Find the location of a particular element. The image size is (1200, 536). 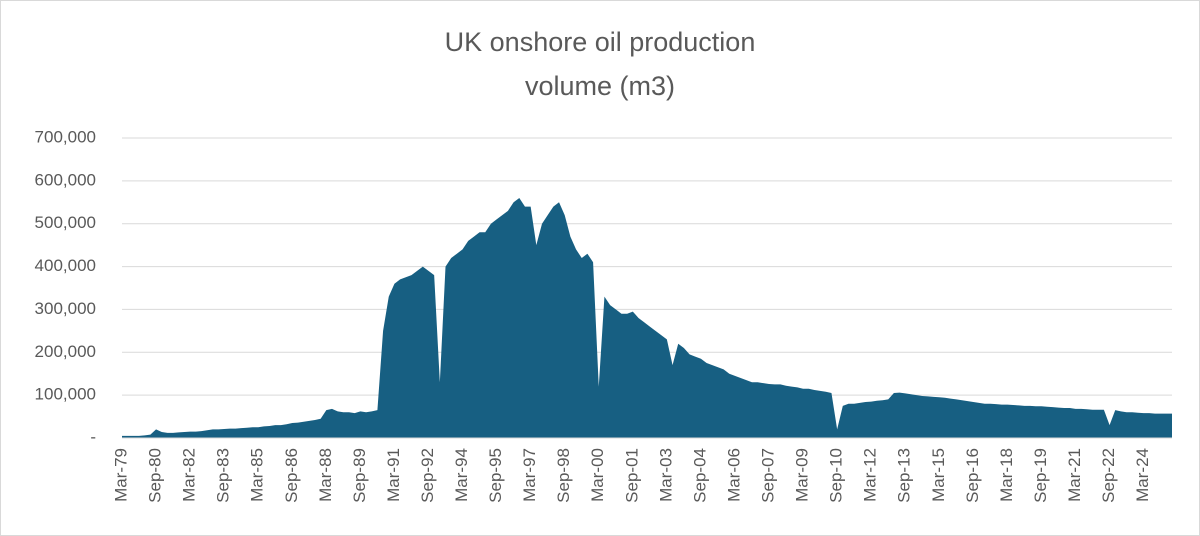

y-tick-label: 500,000 is located at coordinates (65, 222).